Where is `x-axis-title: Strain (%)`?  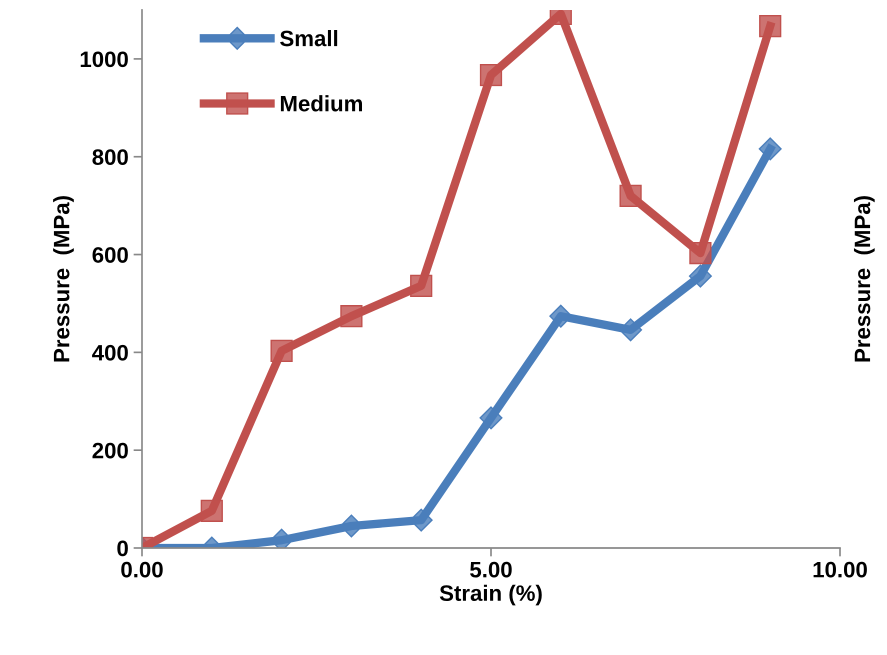
x-axis-title: Strain (%) is located at coordinates (491, 595).